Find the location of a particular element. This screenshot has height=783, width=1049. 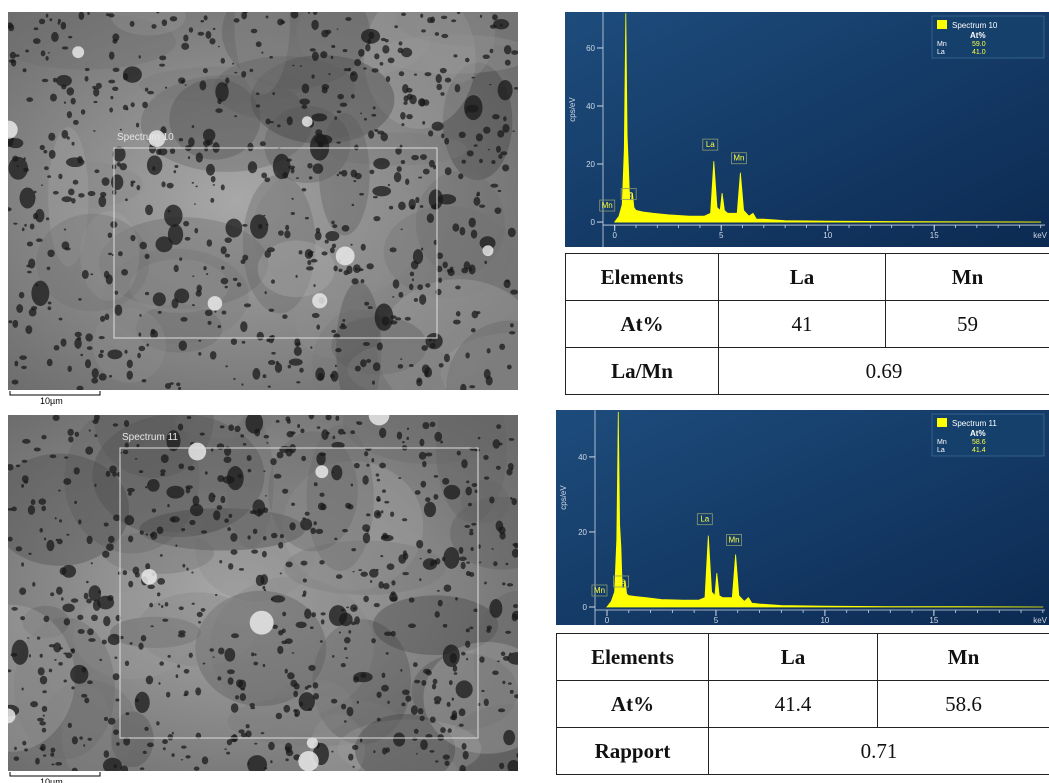

x-tick-label: 15 is located at coordinates (934, 235).